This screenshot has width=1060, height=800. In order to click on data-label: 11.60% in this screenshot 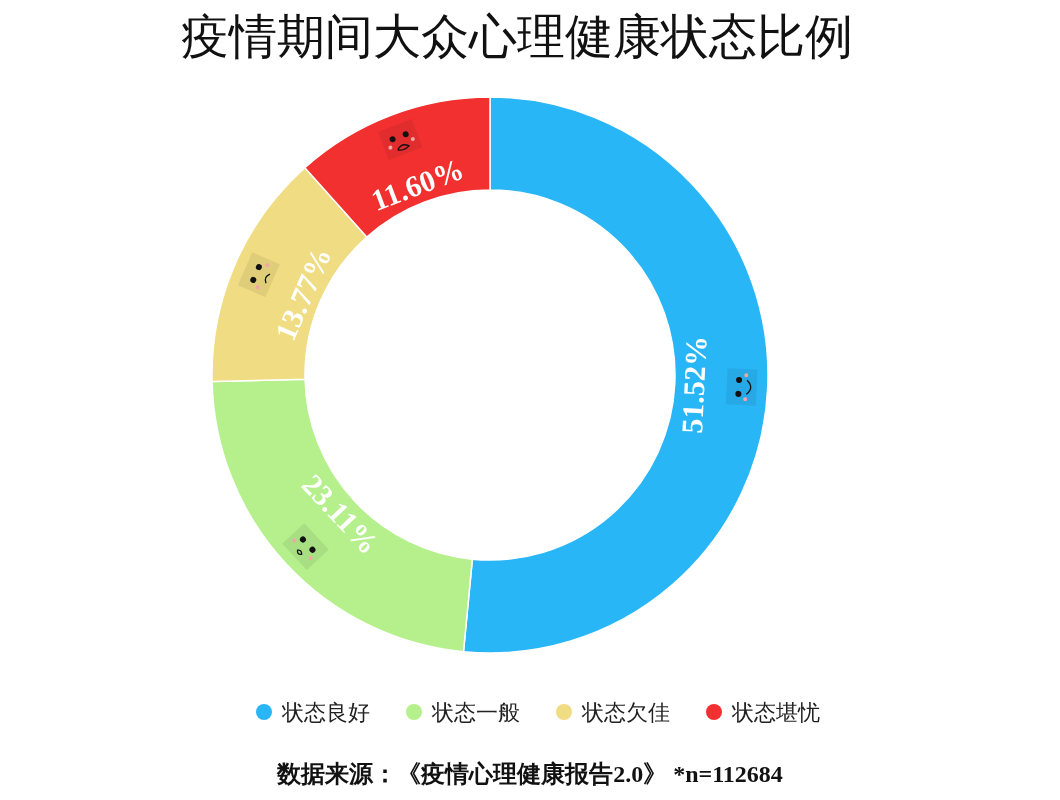, I will do `click(417, 184)`.